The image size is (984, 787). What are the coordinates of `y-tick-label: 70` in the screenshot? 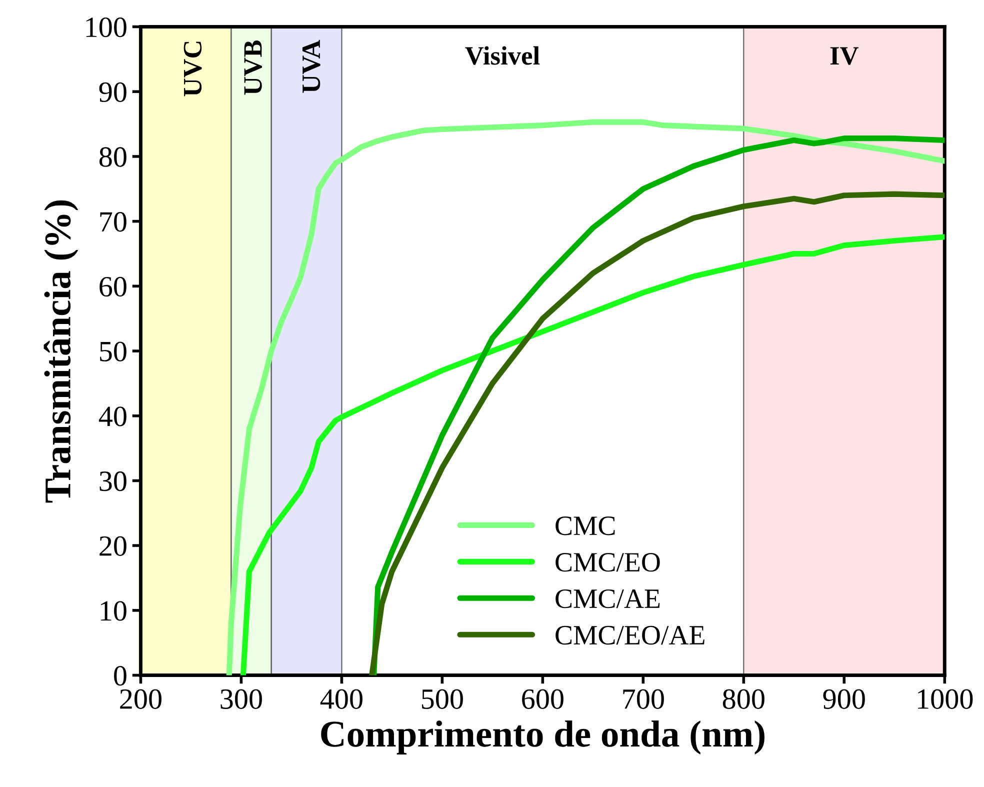 It's located at (113, 222).